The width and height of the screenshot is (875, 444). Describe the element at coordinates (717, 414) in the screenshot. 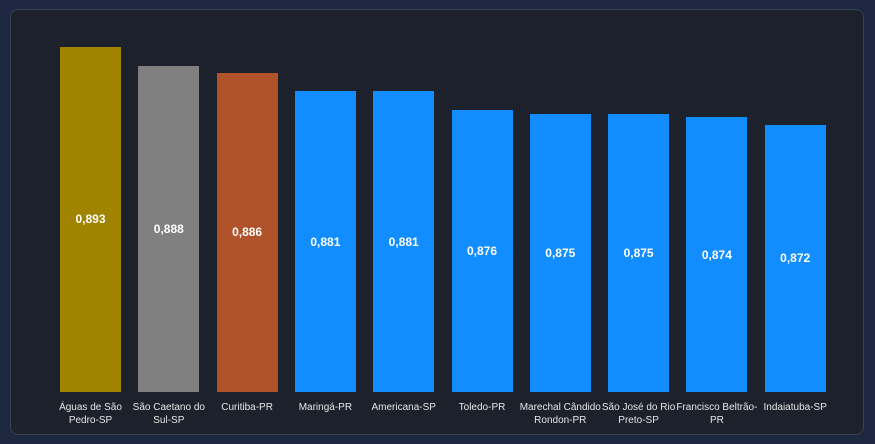

I see `x-tick-label: Francisco Beltrão-PR` at that location.